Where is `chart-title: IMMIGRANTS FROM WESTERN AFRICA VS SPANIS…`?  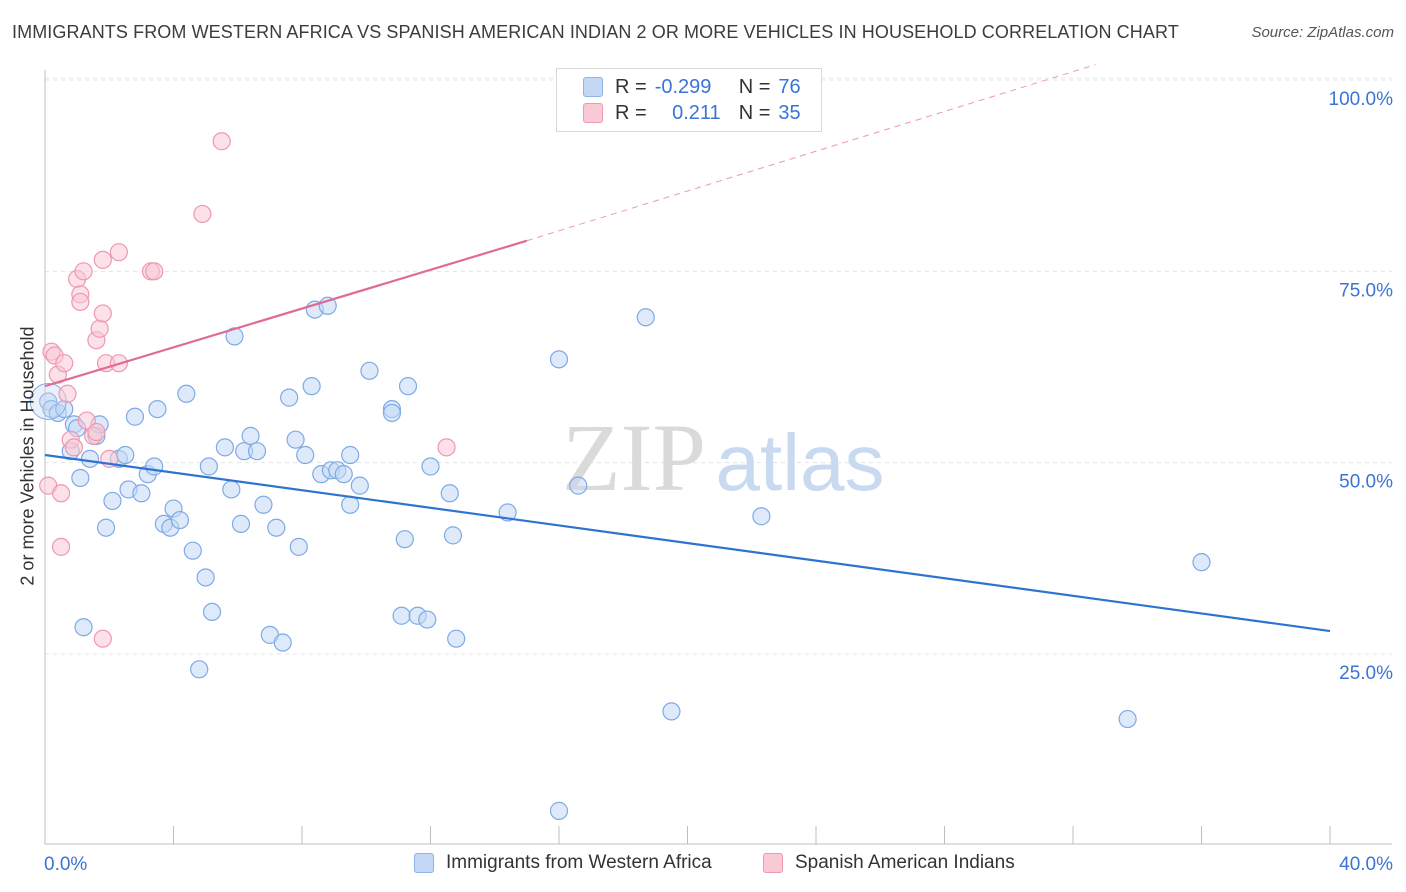 chart-title: IMMIGRANTS FROM WESTERN AFRICA VS SPANIS… is located at coordinates (595, 32).